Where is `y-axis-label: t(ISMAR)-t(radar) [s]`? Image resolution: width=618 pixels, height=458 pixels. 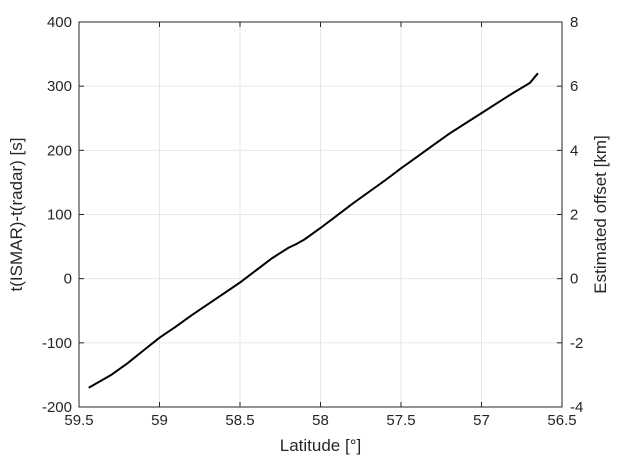
y-axis-label: t(ISMAR)-t(radar) [s] is located at coordinates (16, 215).